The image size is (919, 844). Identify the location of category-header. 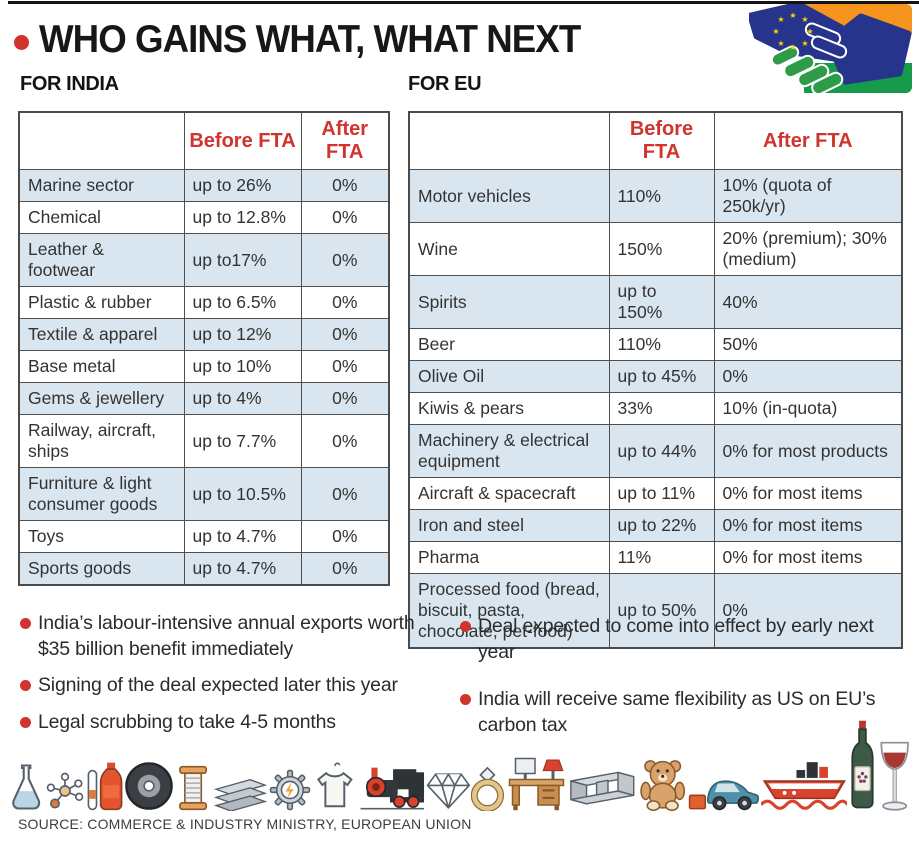
(509, 140).